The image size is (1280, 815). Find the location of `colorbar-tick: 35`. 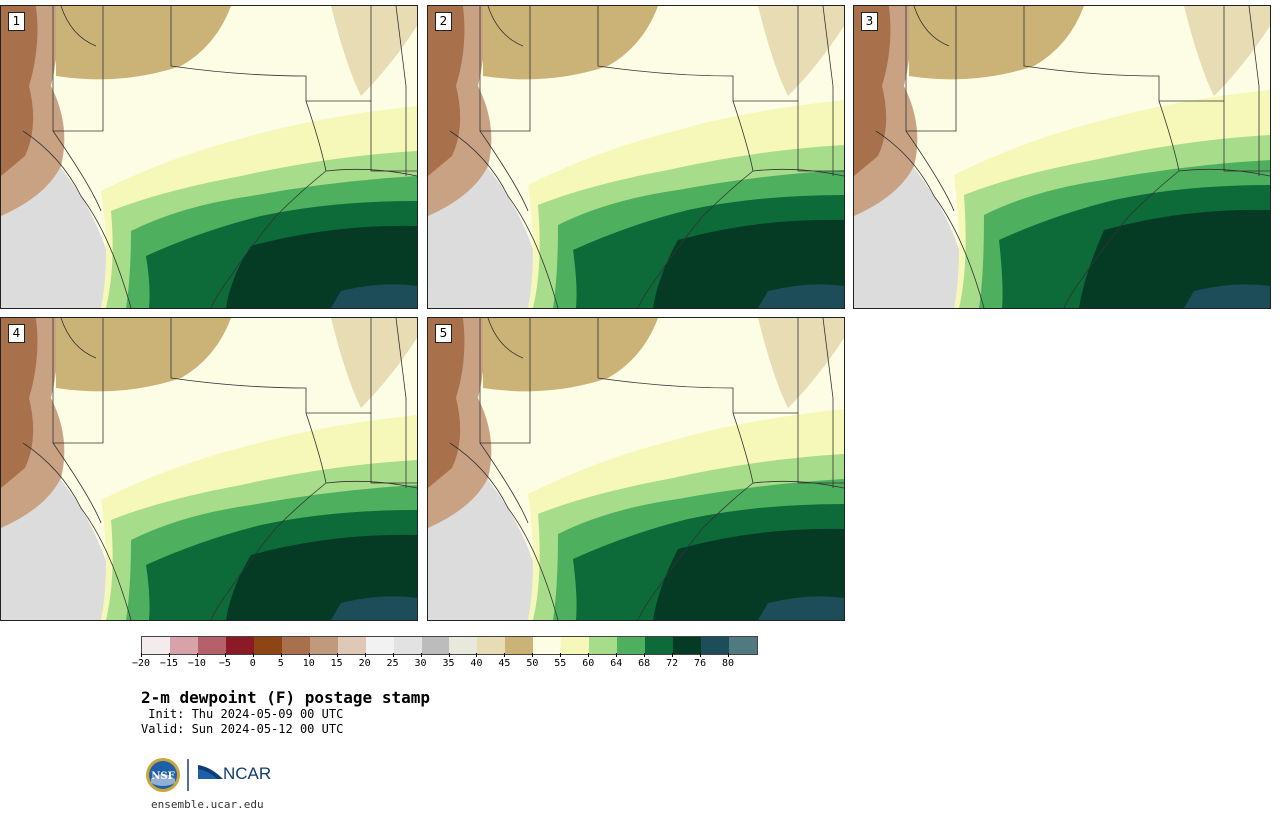

colorbar-tick: 35 is located at coordinates (448, 661).